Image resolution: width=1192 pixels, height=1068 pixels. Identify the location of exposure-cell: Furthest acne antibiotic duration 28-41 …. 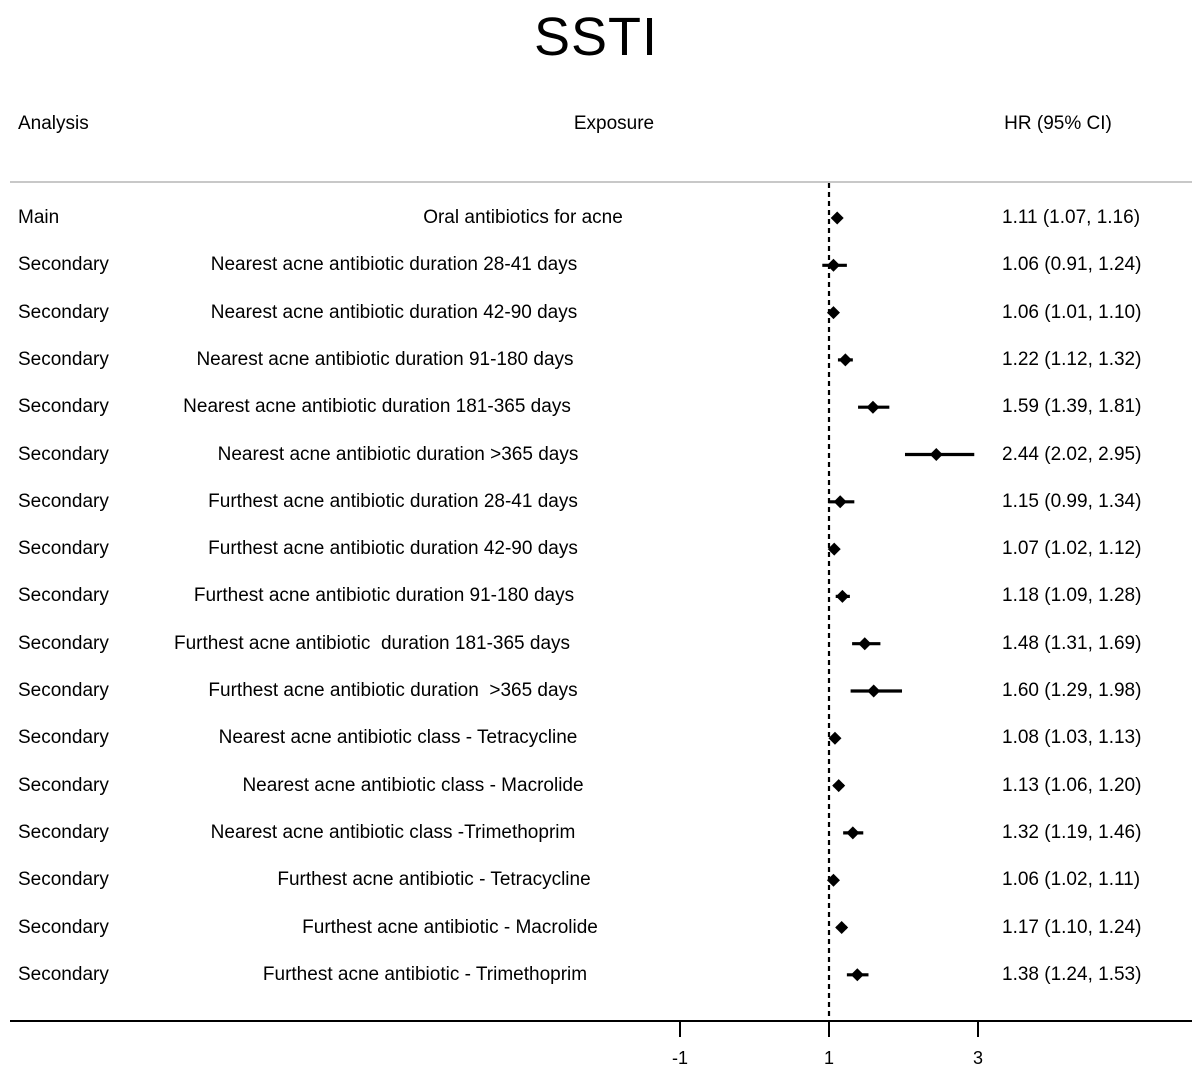
(393, 501).